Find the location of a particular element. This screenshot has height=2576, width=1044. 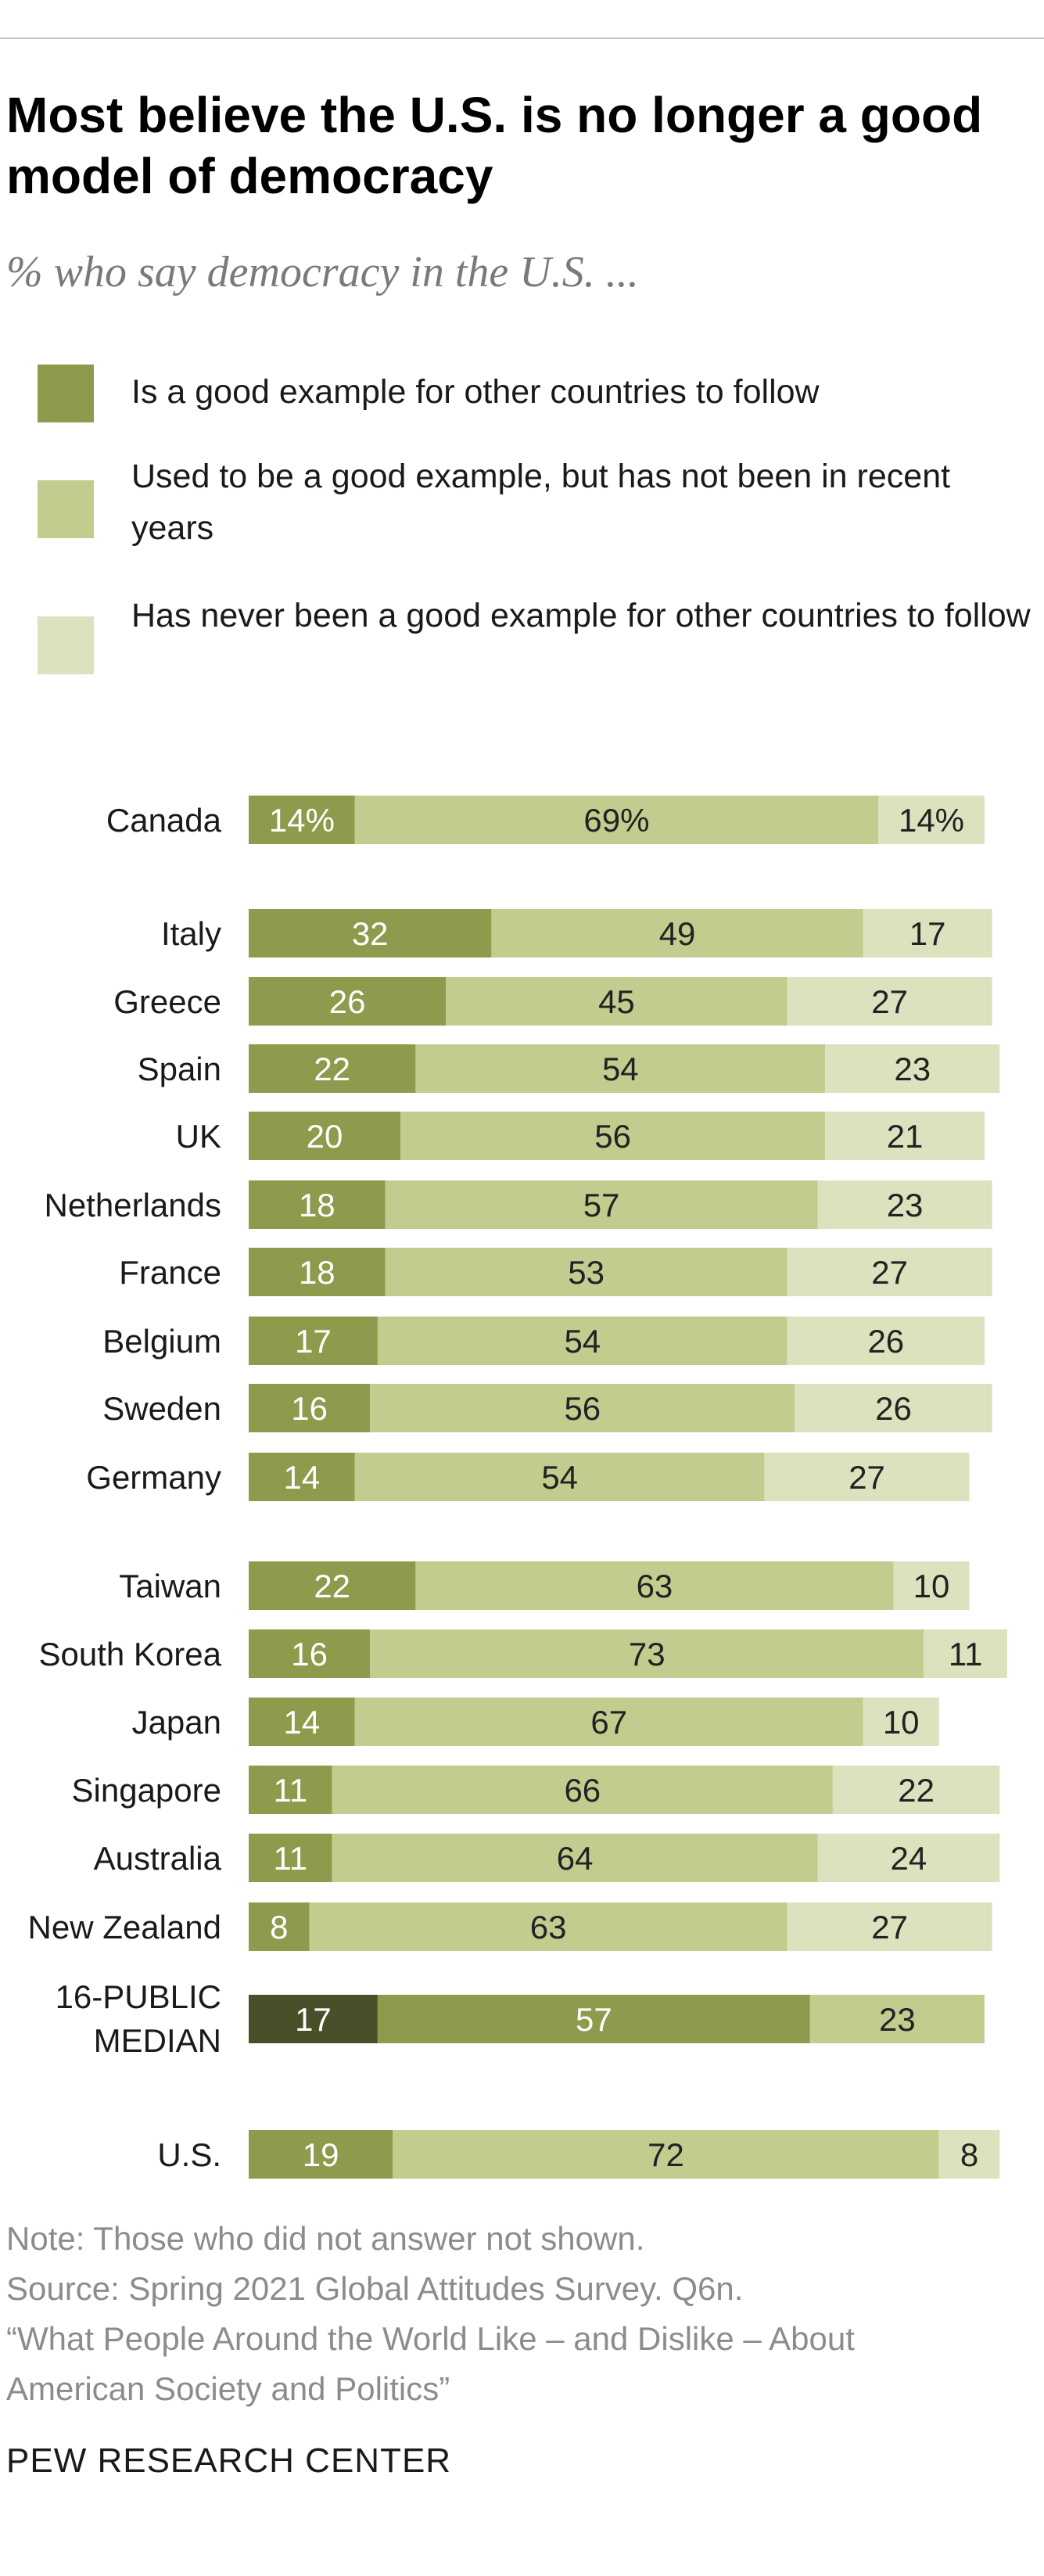

bar-germany-good-example is located at coordinates (302, 1477).